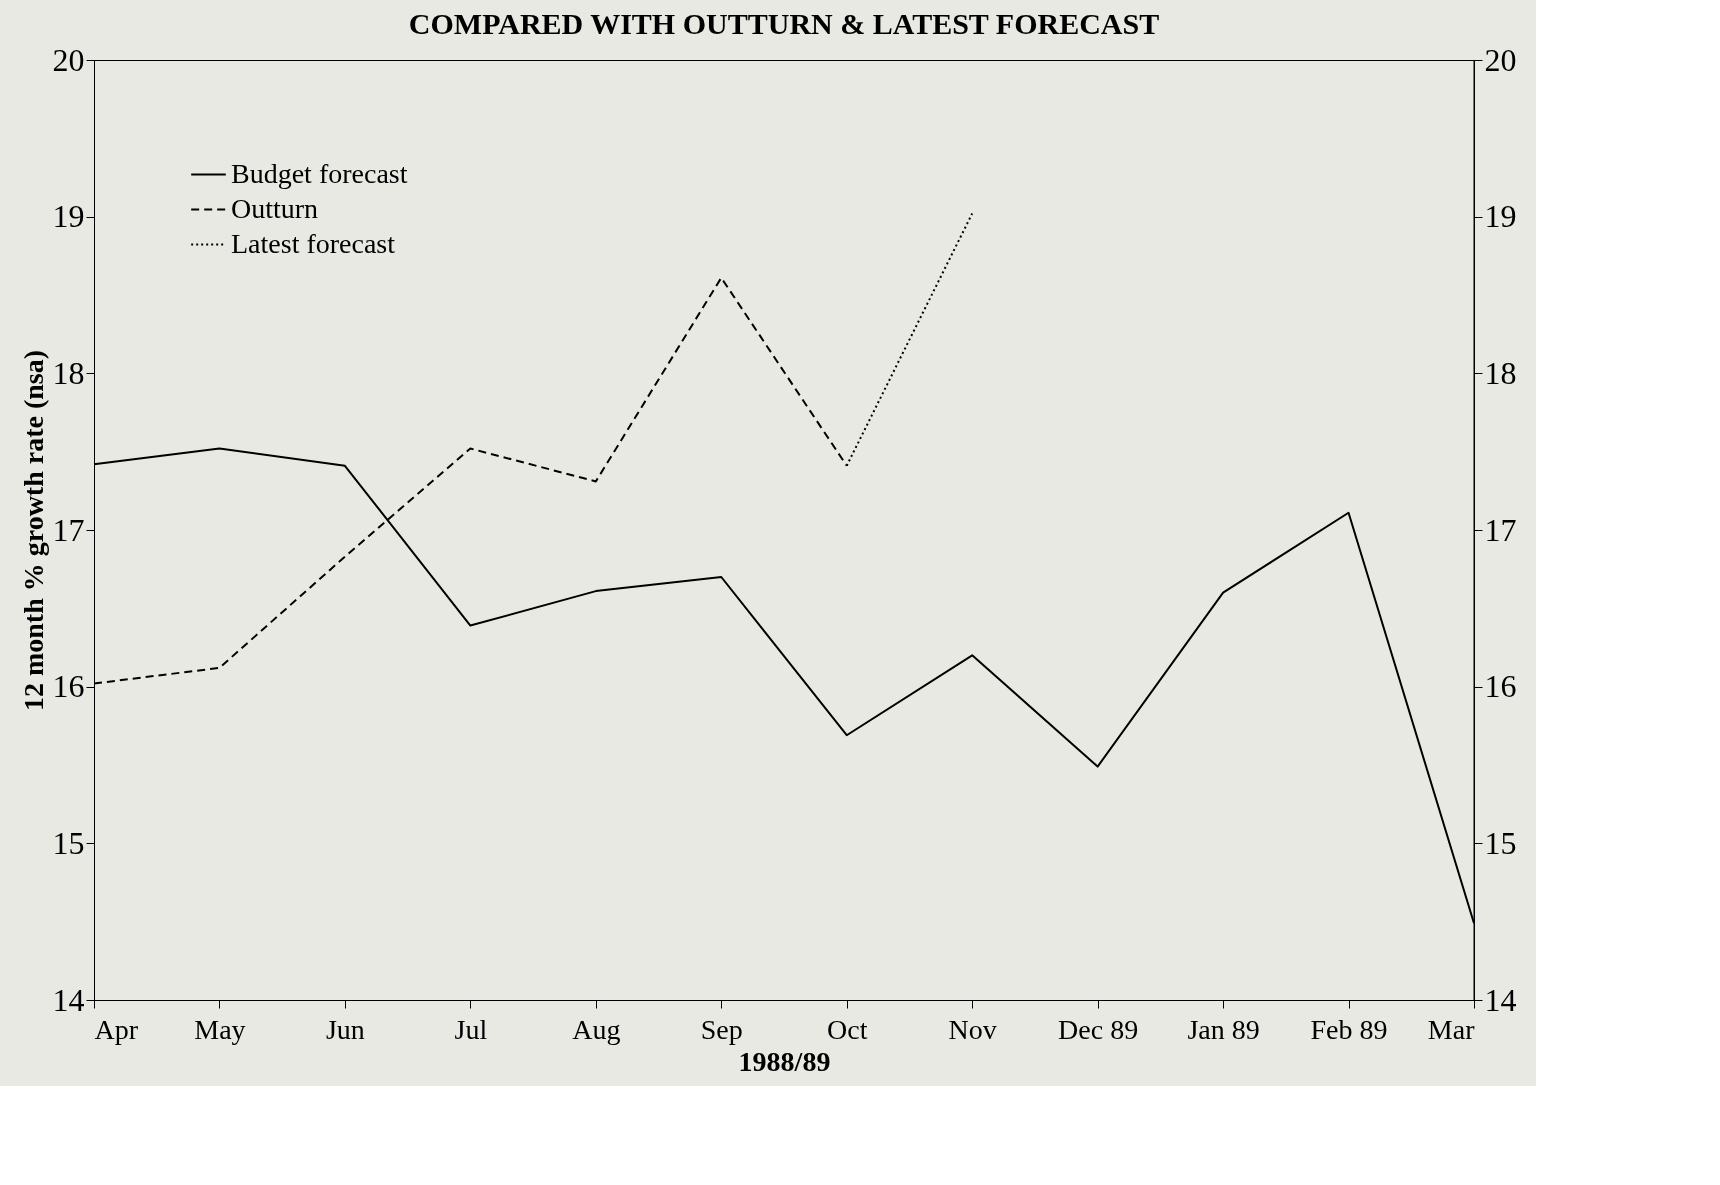 This screenshot has width=1720, height=1185. What do you see at coordinates (596, 1029) in the screenshot?
I see `x-tick-label: Aug` at bounding box center [596, 1029].